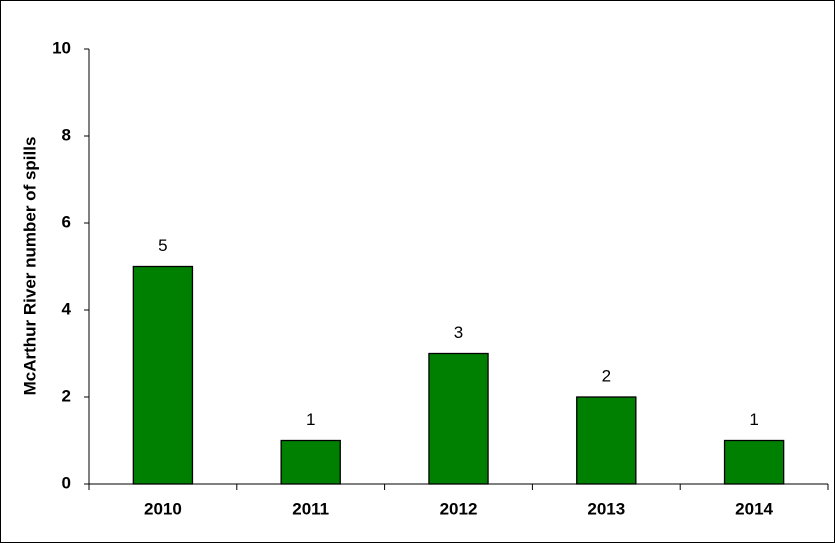  I want to click on y-tick-label: 0, so click(66, 482).